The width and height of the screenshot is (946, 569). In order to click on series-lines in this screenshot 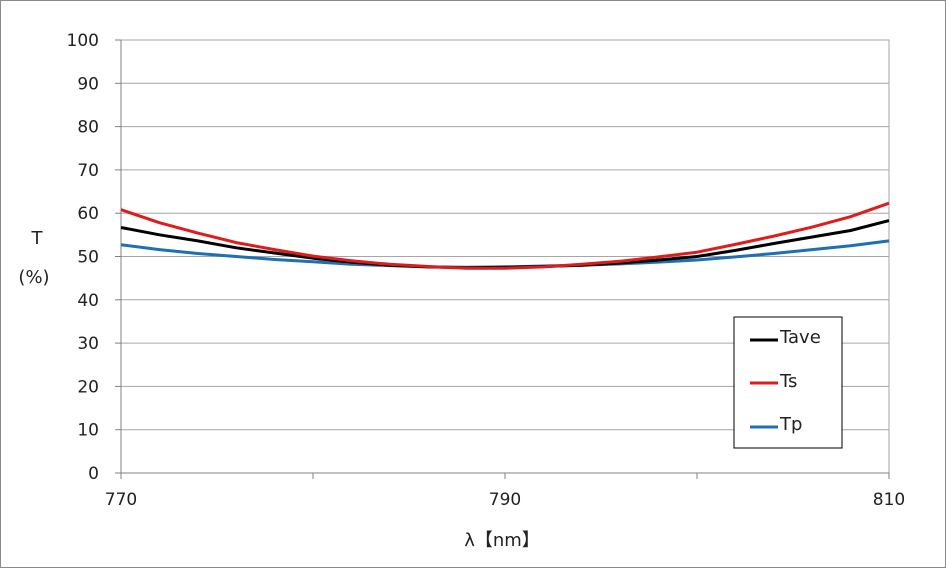, I will do `click(505, 235)`.